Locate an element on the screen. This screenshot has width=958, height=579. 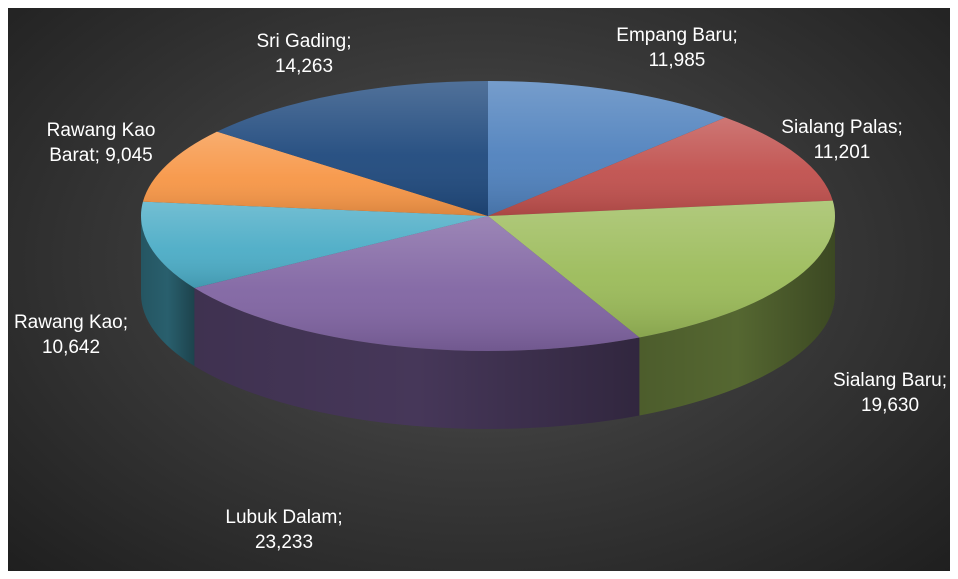
pie-side-shade-rawang-kao is located at coordinates (168, 291).